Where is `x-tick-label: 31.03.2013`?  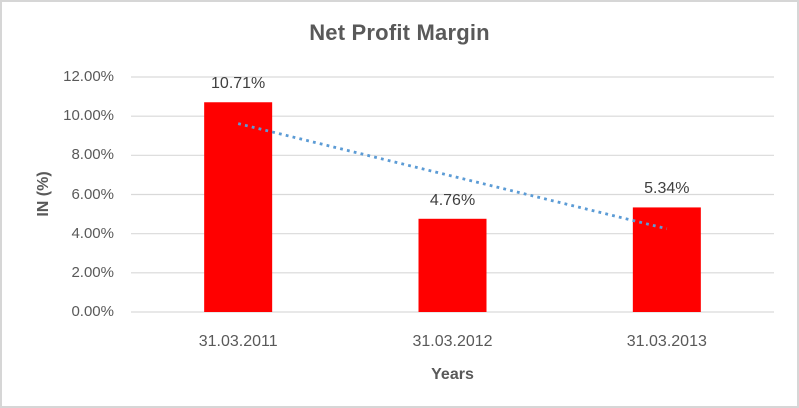 x-tick-label: 31.03.2013 is located at coordinates (666, 341).